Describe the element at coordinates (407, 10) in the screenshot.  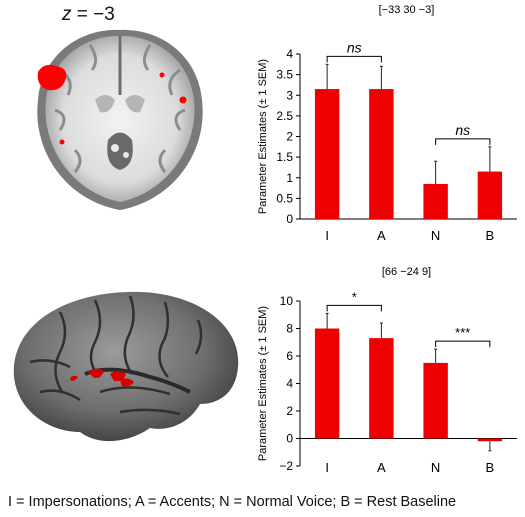
I see `chart-title: [−33 30 −3]` at that location.